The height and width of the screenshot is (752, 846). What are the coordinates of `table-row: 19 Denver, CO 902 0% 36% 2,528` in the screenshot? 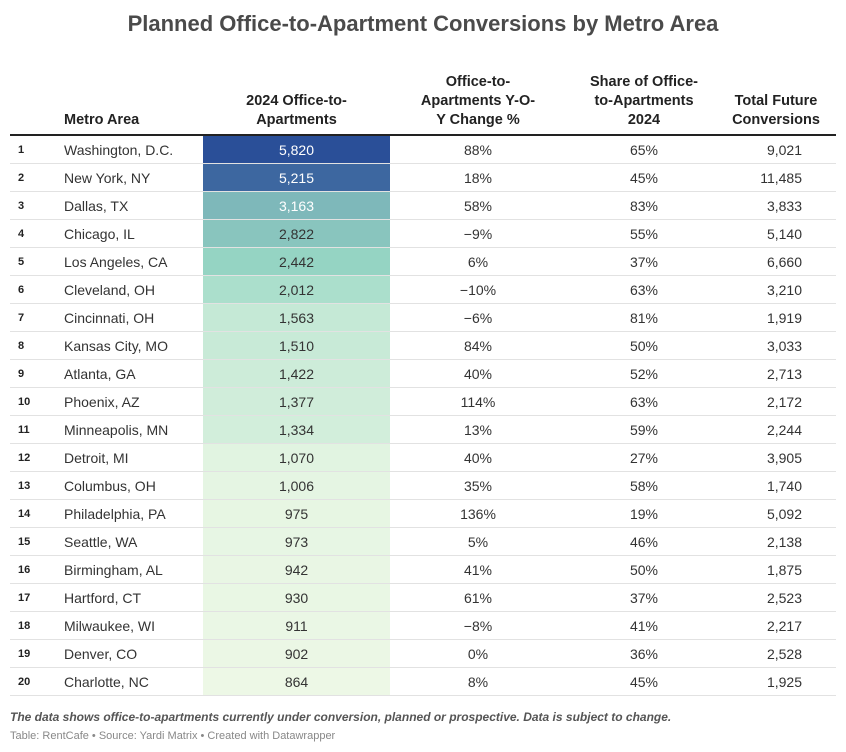 It's located at (423, 653).